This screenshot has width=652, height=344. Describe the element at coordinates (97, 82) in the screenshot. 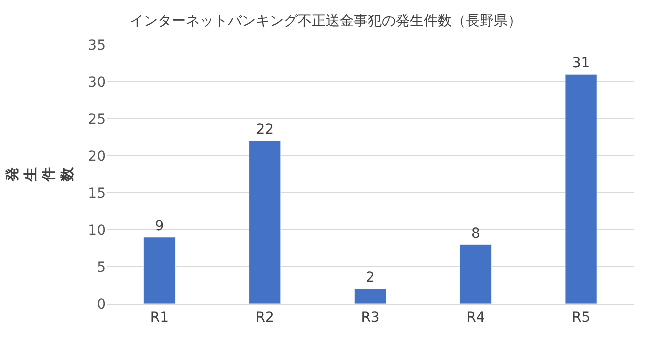

I see `y-tick-label: 30` at that location.